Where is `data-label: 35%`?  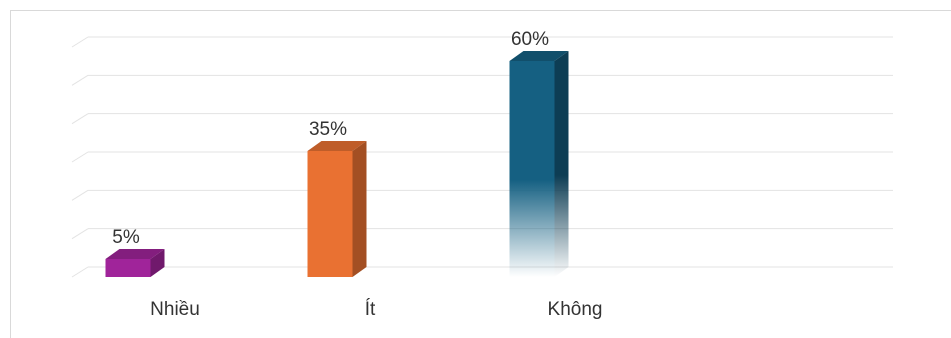 data-label: 35% is located at coordinates (328, 129).